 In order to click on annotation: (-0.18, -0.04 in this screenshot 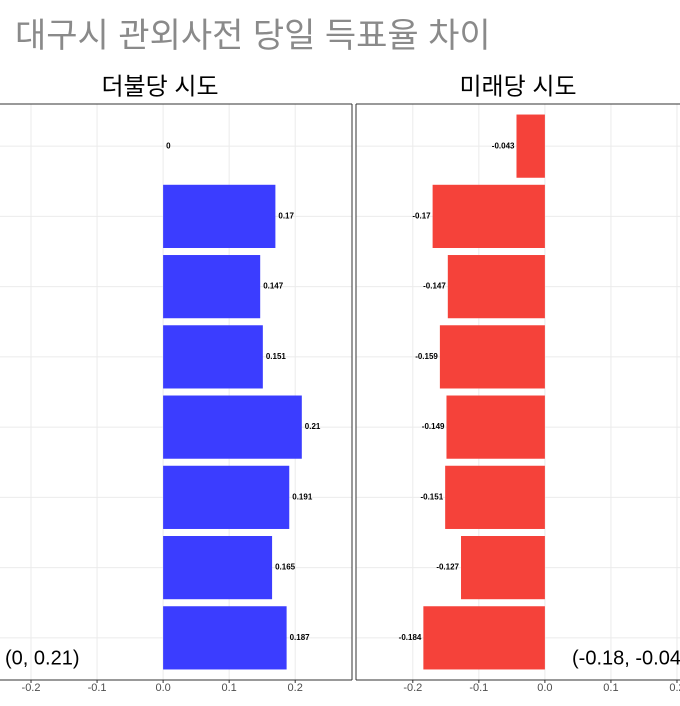, I will do `click(626, 658)`.